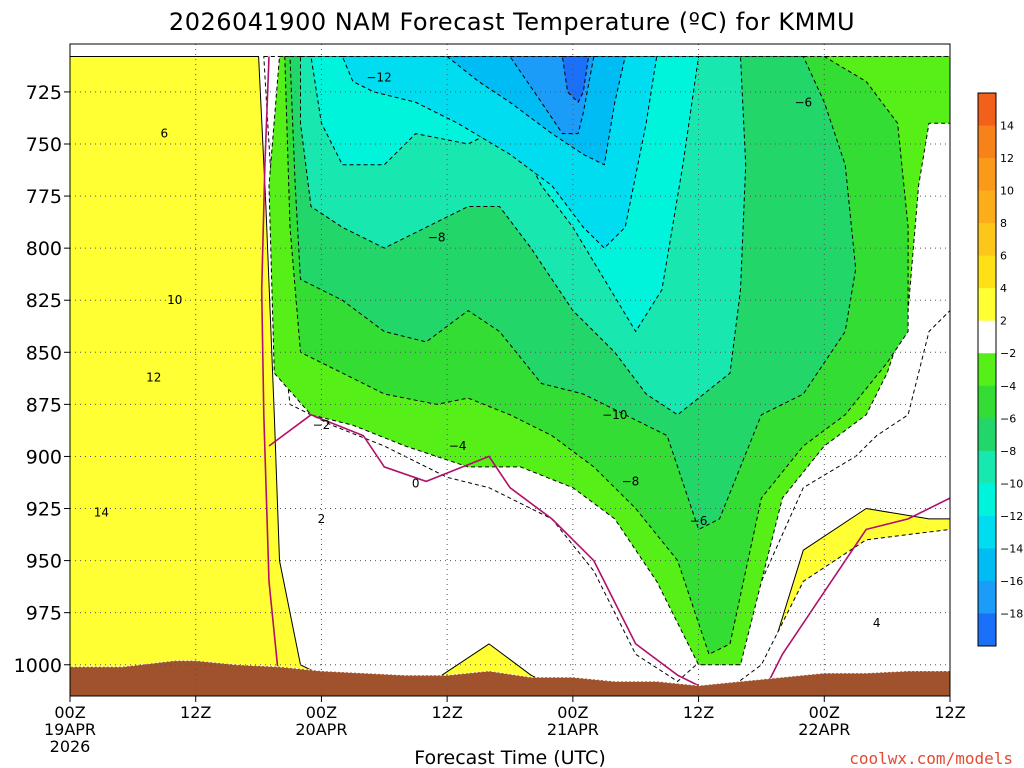 The width and height of the screenshot is (1024, 768). What do you see at coordinates (44, 249) in the screenshot?
I see `y-tick-label-3: 800` at bounding box center [44, 249].